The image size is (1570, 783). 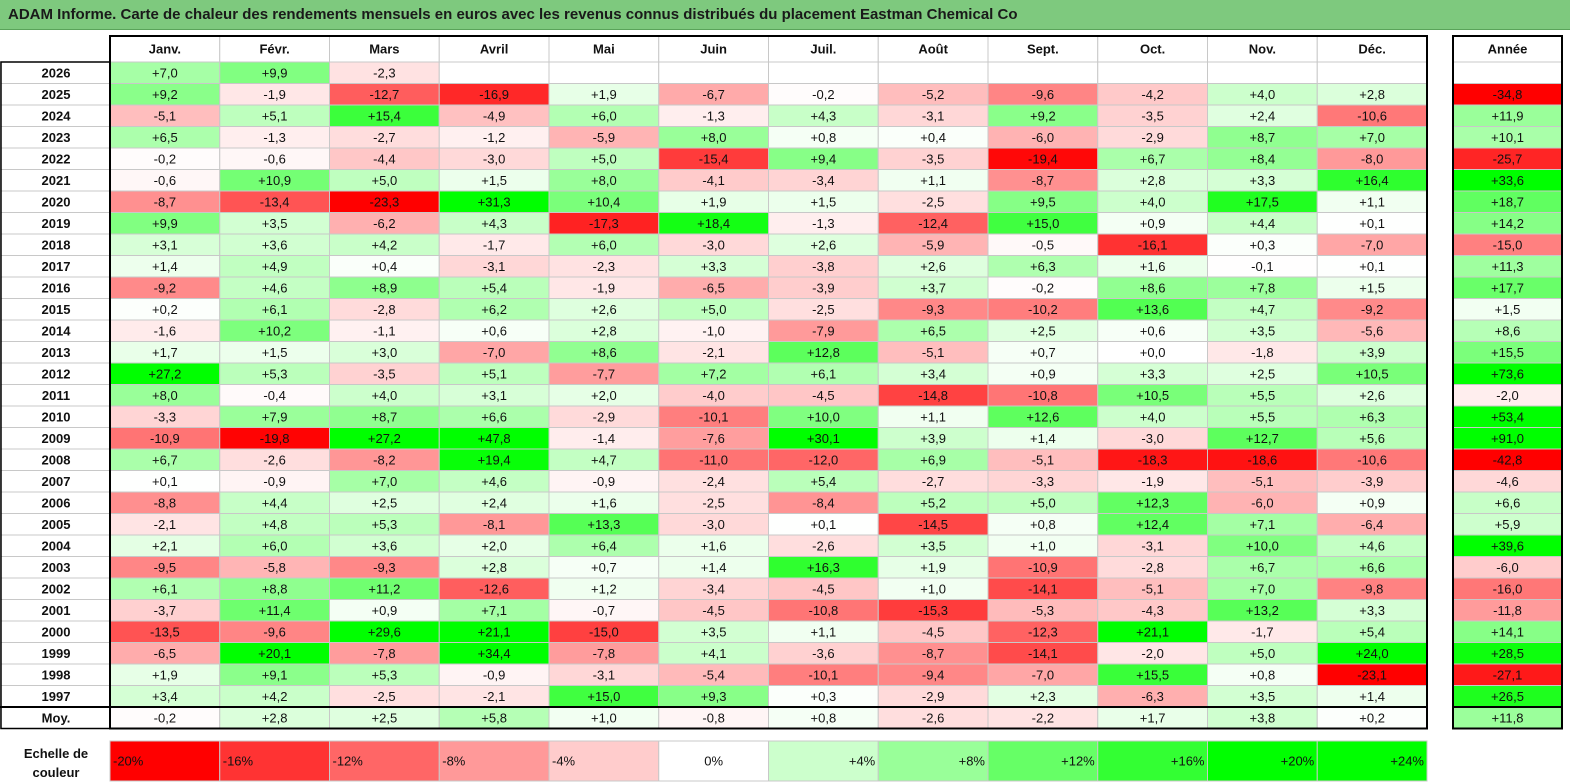 I want to click on year-total-value: +11,8, so click(x=1508, y=717).